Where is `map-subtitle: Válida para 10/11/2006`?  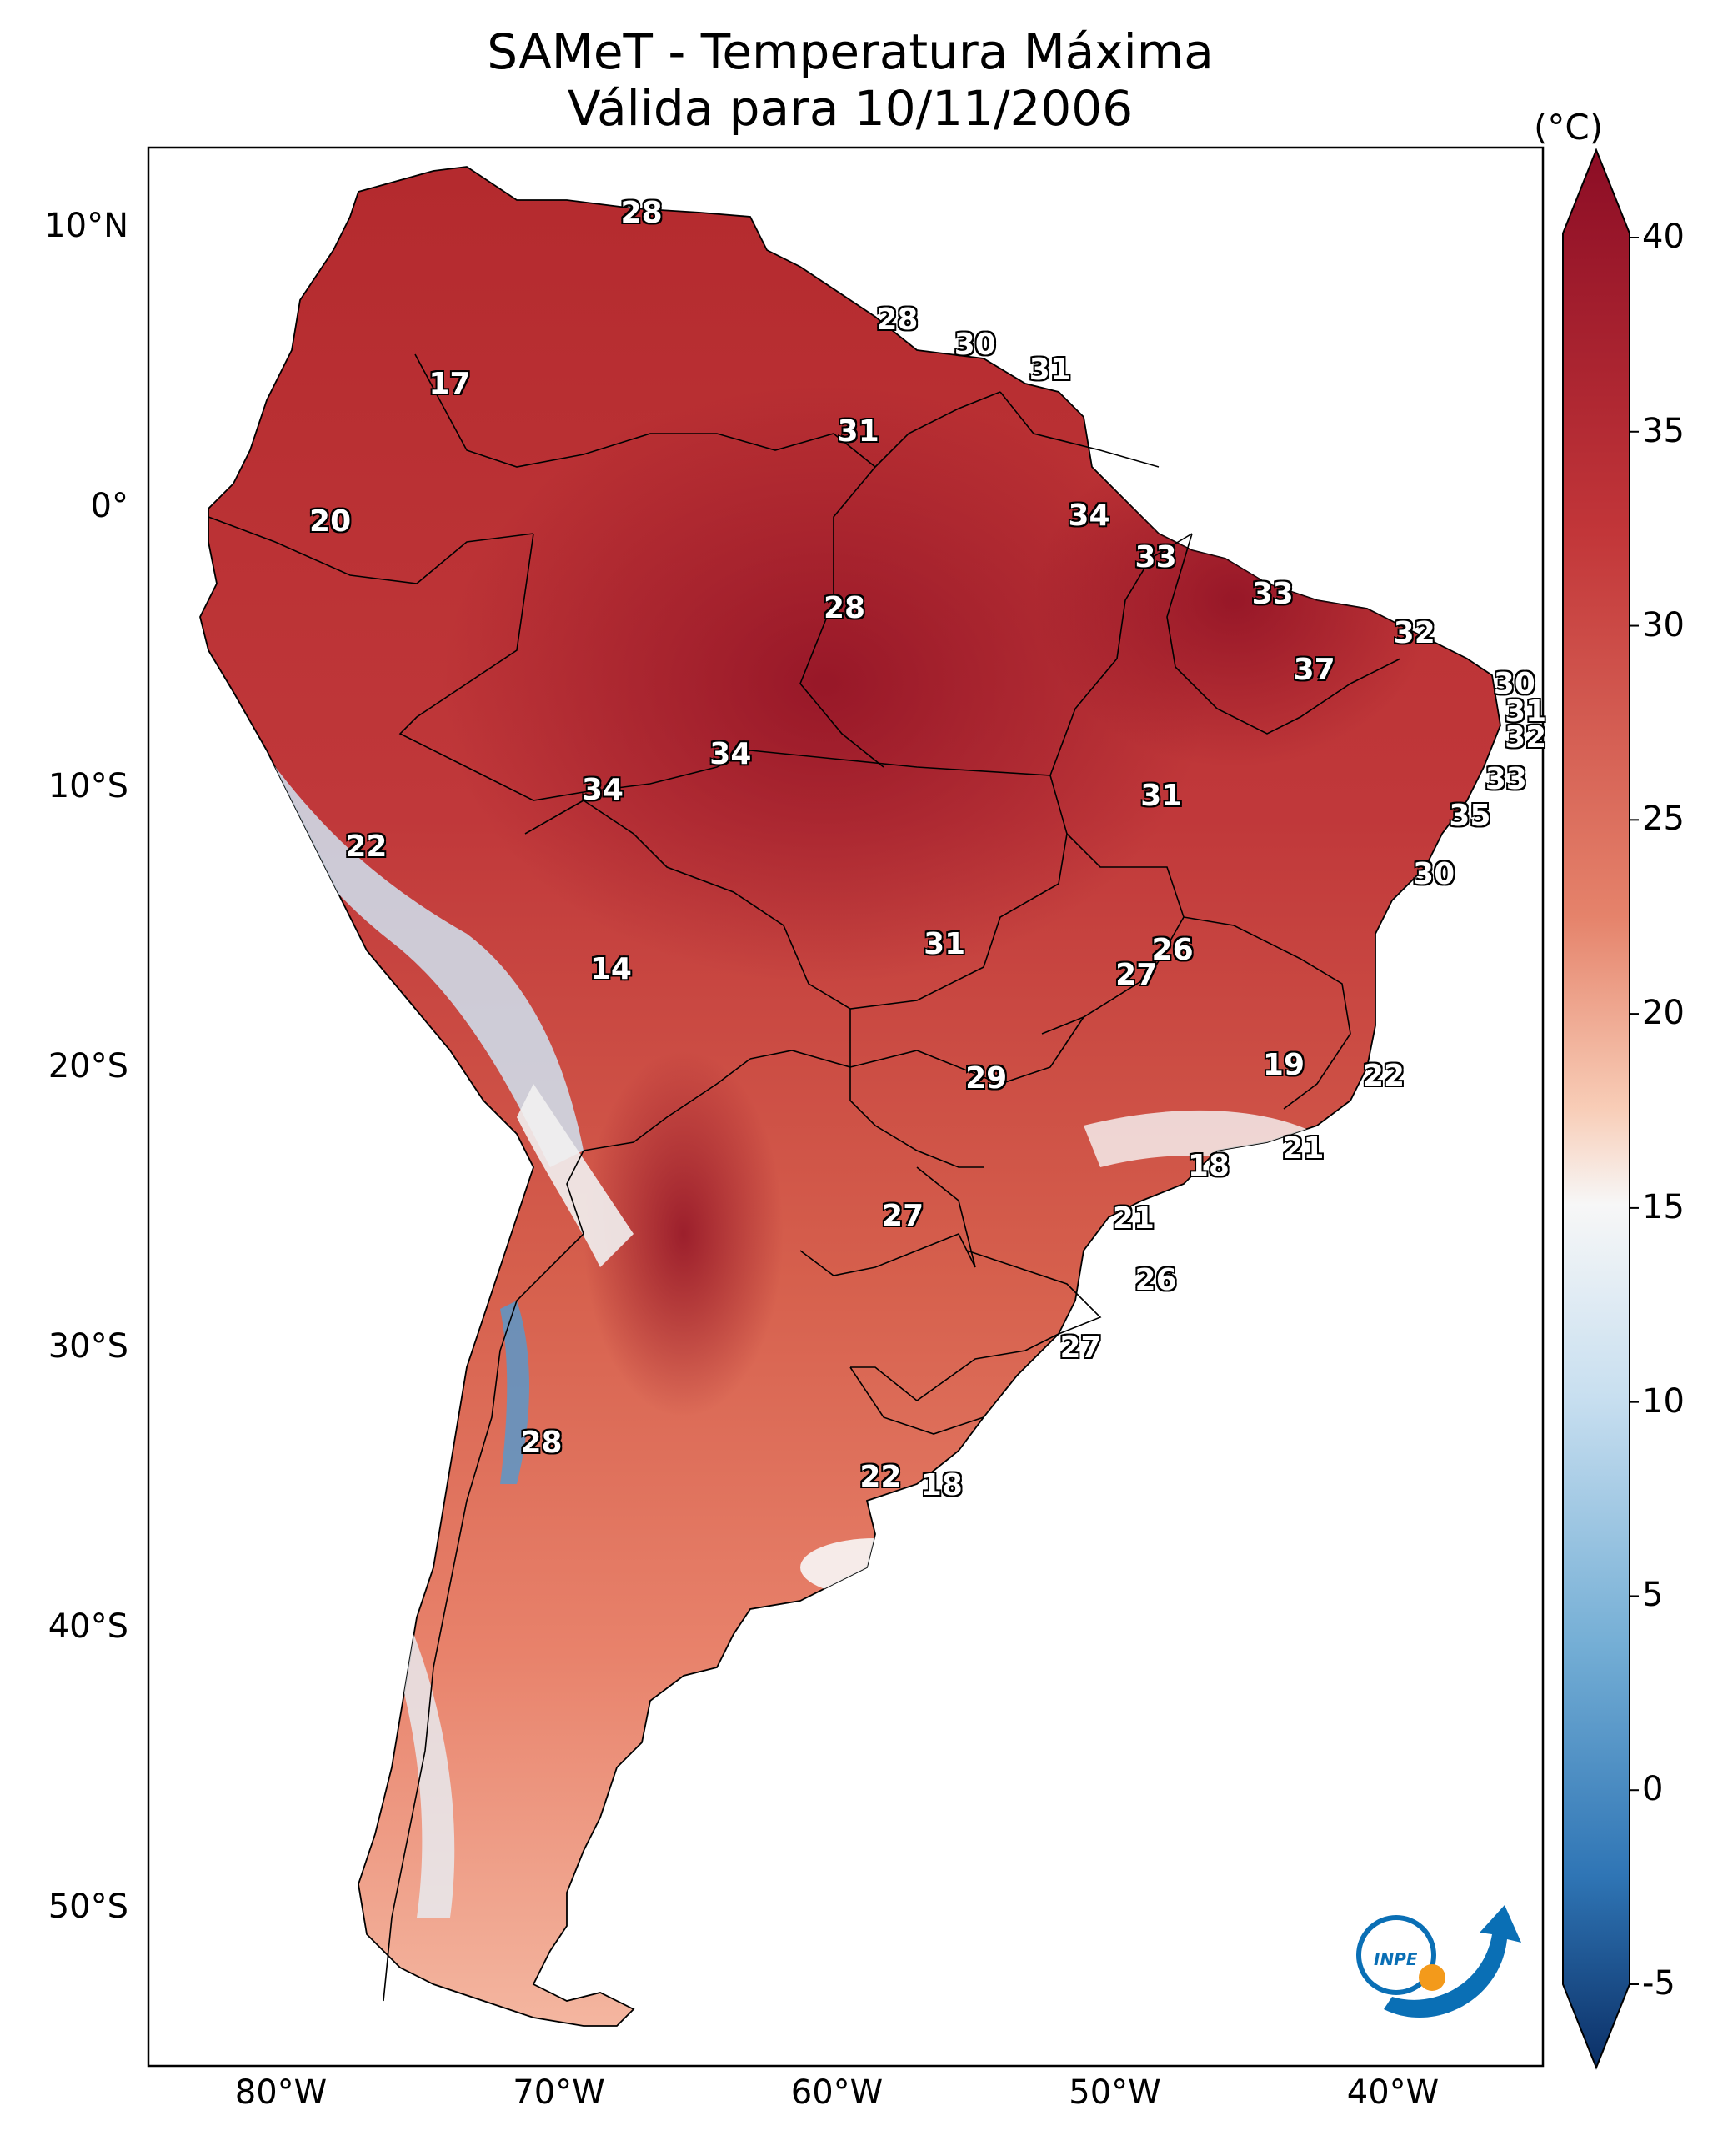
map-subtitle: Válida para 10/11/2006 is located at coordinates (850, 108).